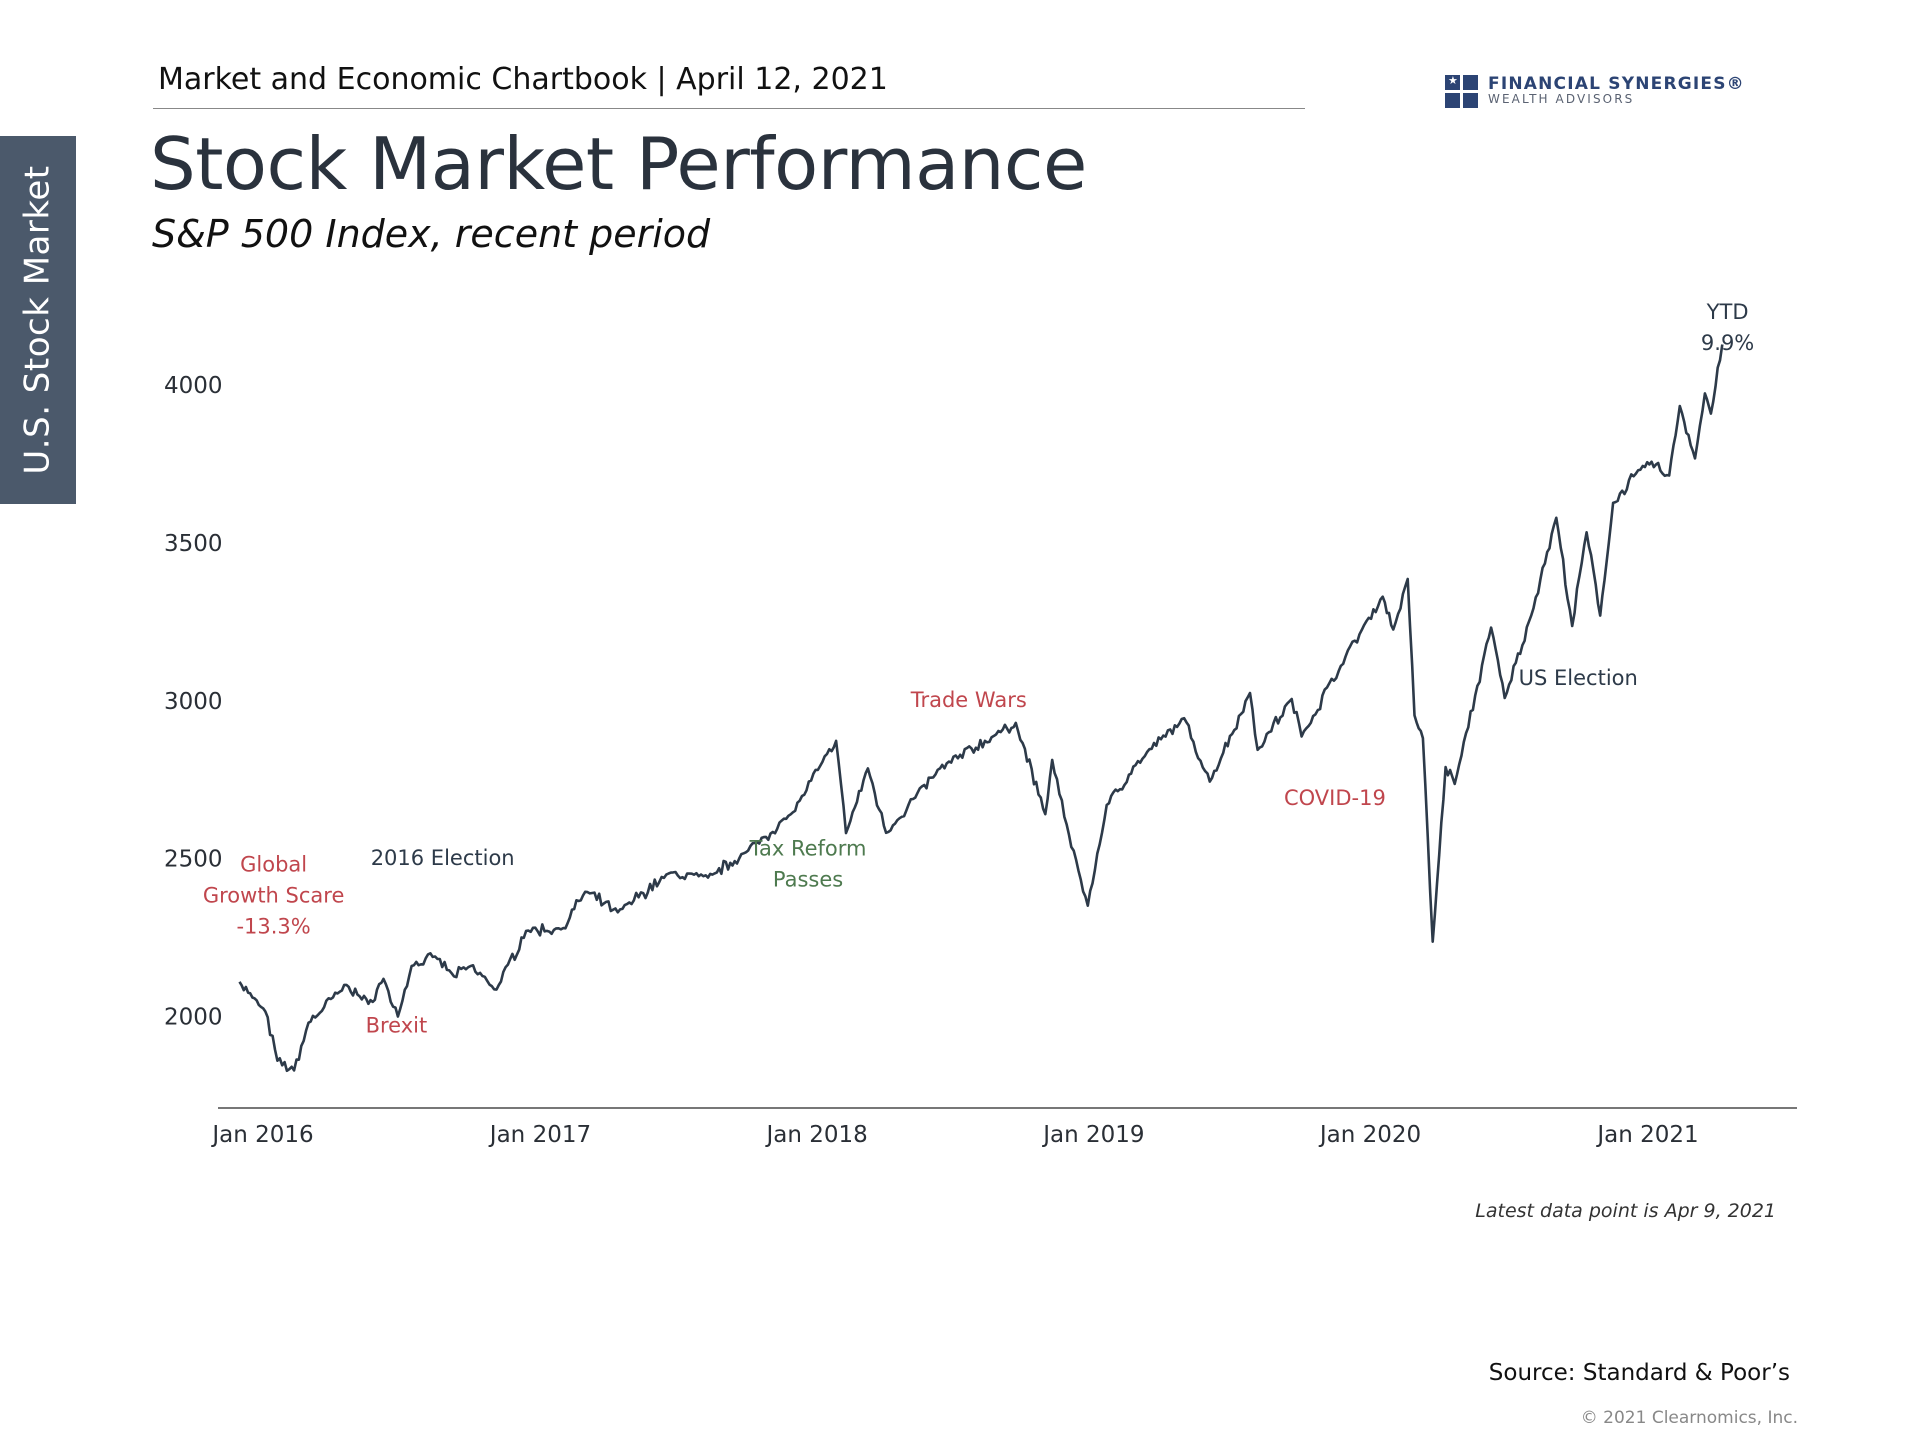 This screenshot has height=1440, width=1920. I want to click on annotation-label: 9.9%, so click(1727, 343).